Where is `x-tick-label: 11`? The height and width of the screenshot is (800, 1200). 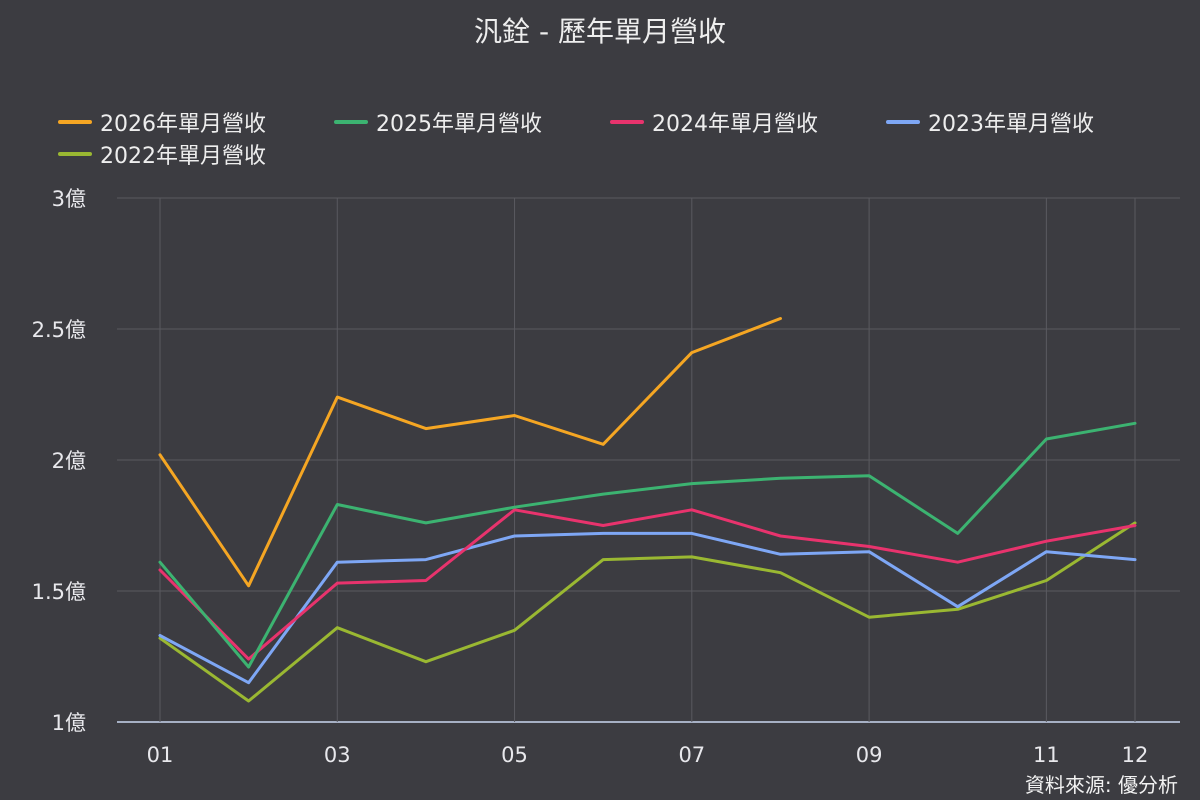 x-tick-label: 11 is located at coordinates (1046, 755).